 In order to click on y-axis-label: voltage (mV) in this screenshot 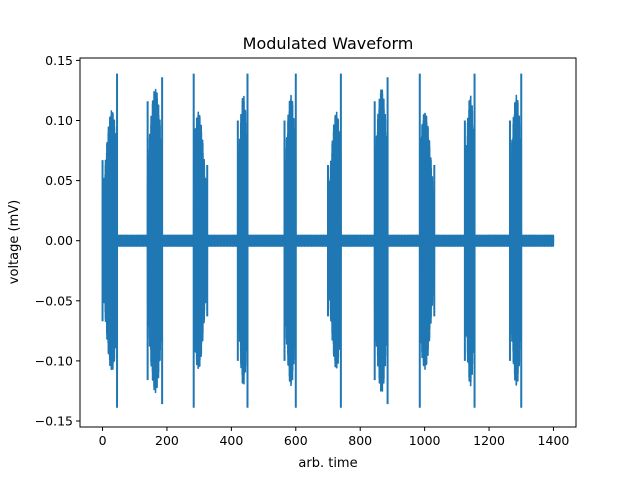, I will do `click(14, 242)`.